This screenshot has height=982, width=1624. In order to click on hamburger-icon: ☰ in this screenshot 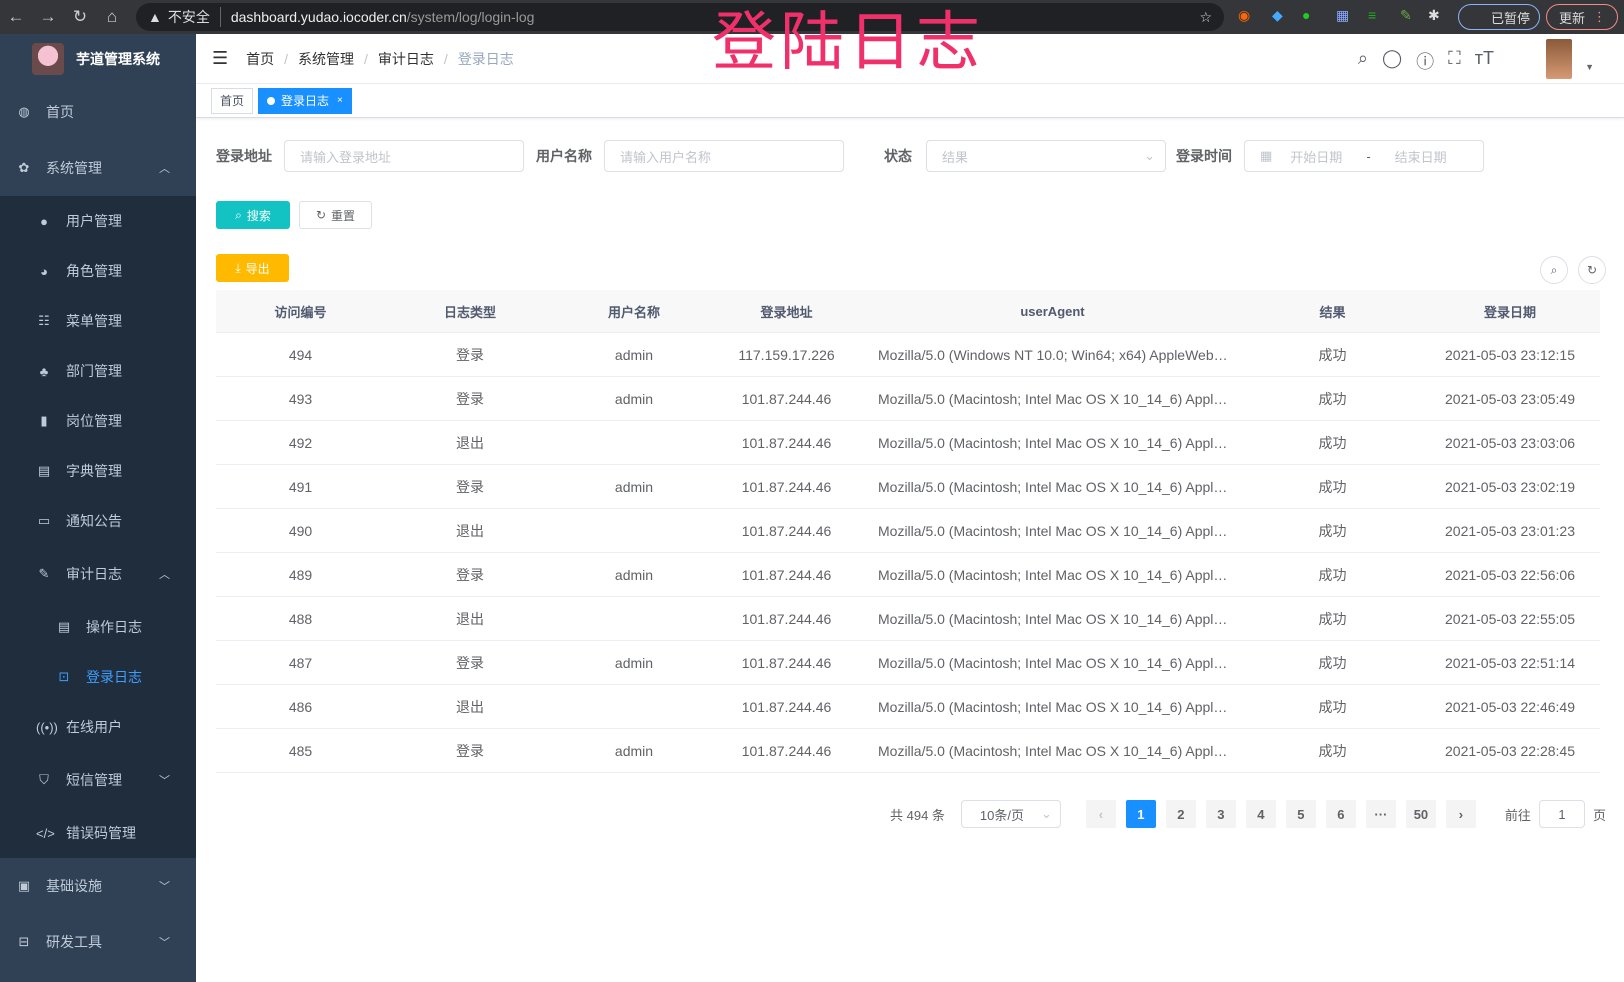, I will do `click(220, 58)`.